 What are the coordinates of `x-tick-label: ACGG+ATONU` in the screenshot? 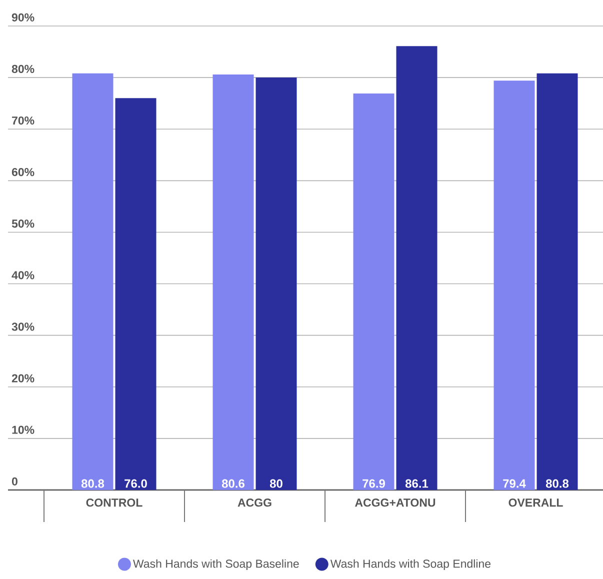 It's located at (395, 502).